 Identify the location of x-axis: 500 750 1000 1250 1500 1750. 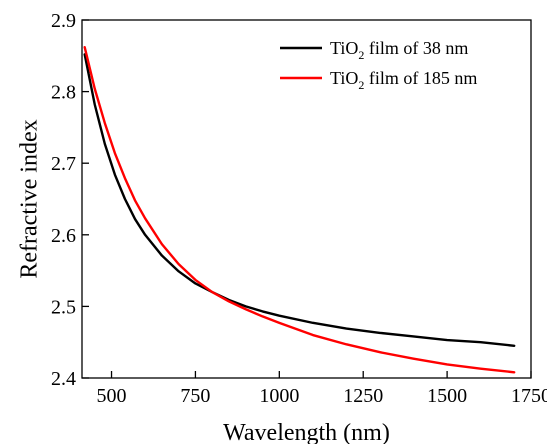
(322, 389).